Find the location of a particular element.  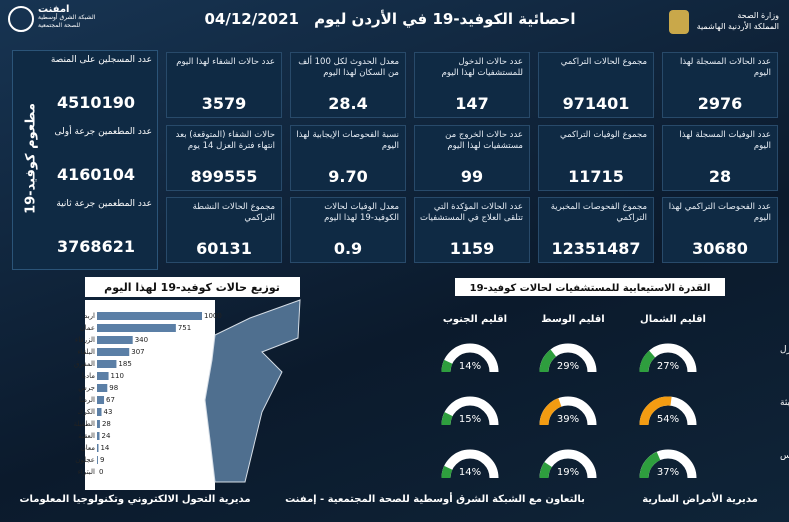

stat-tile: مجموع الحالات النشطة التراكمي 60131 is located at coordinates (224, 230).